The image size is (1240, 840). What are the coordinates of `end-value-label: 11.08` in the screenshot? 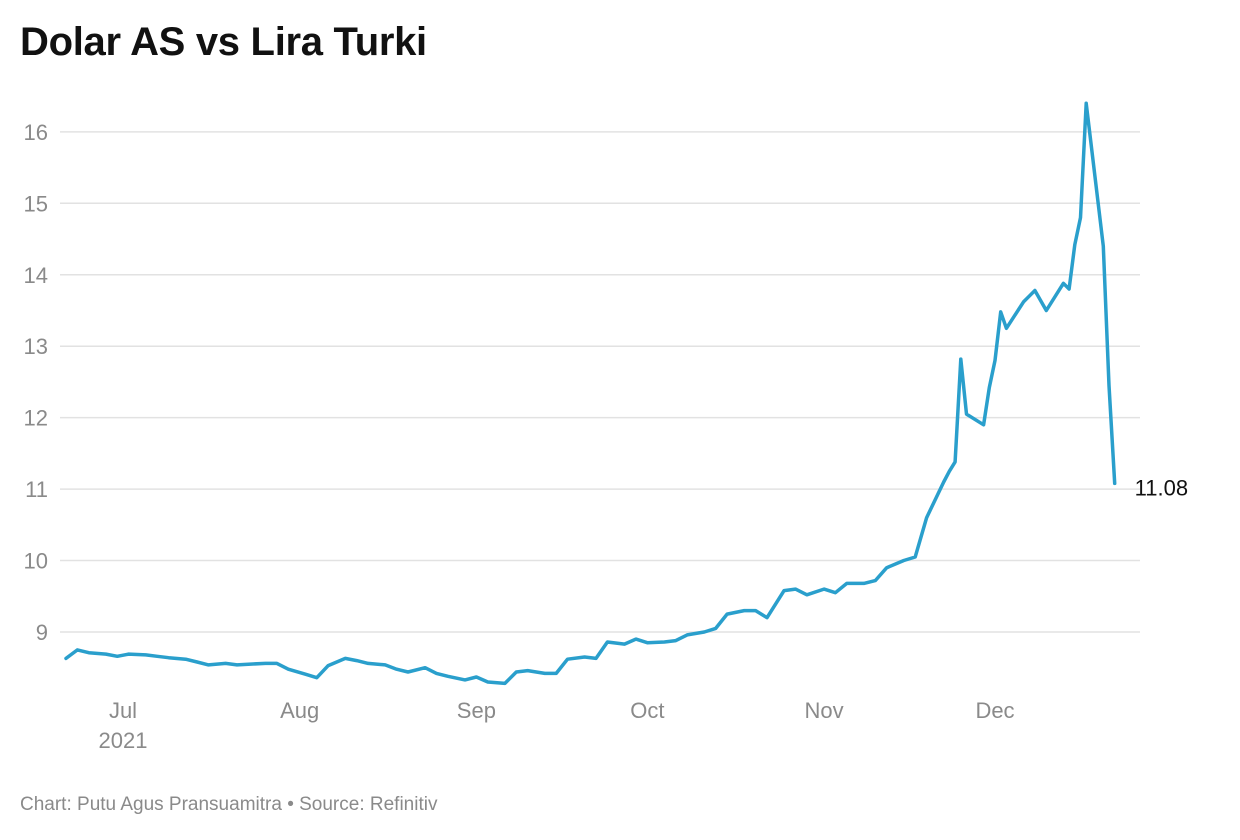 It's located at (1161, 487).